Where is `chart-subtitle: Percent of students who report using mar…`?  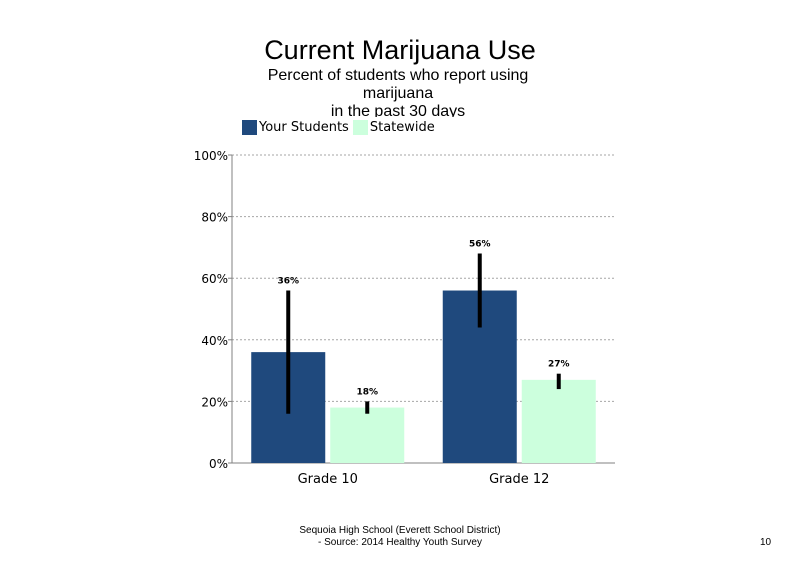
chart-subtitle: Percent of students who report using mar… is located at coordinates (398, 92).